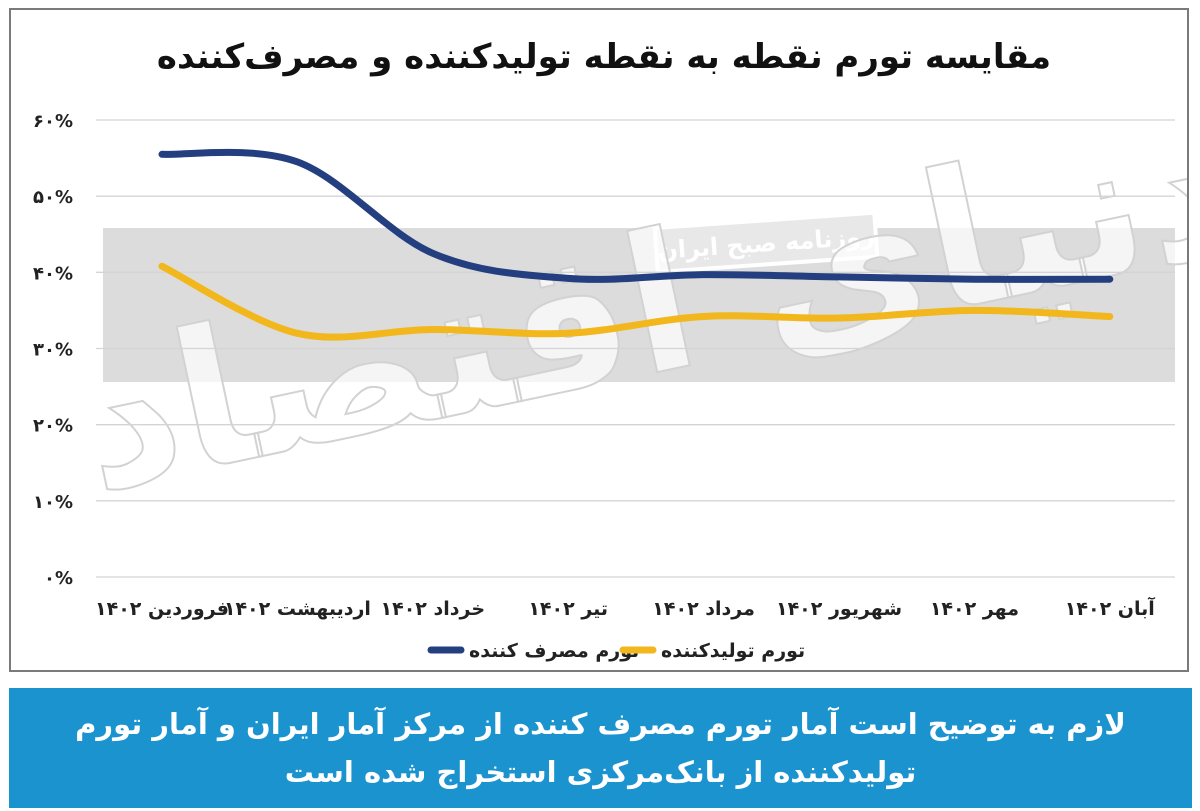 This screenshot has width=1200, height=811. What do you see at coordinates (974, 609) in the screenshot?
I see `x-tick-label: مهر ۱۴۰۲` at bounding box center [974, 609].